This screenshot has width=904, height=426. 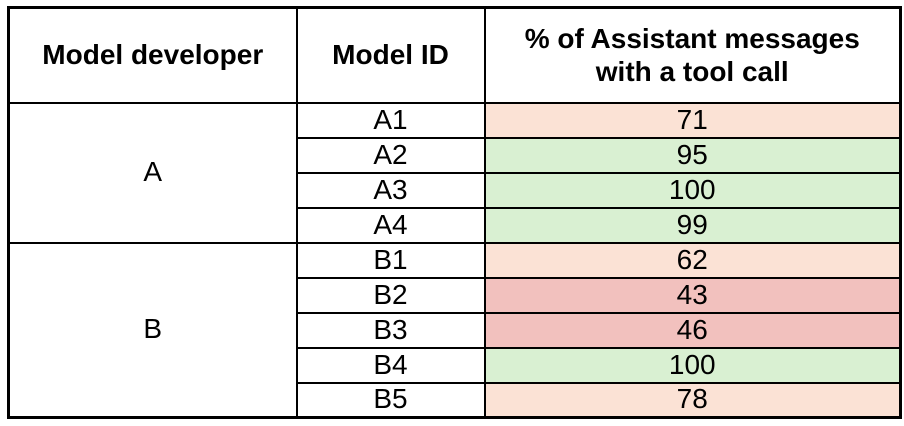 What do you see at coordinates (692, 330) in the screenshot?
I see `tool-call-pct-cell: 46` at bounding box center [692, 330].